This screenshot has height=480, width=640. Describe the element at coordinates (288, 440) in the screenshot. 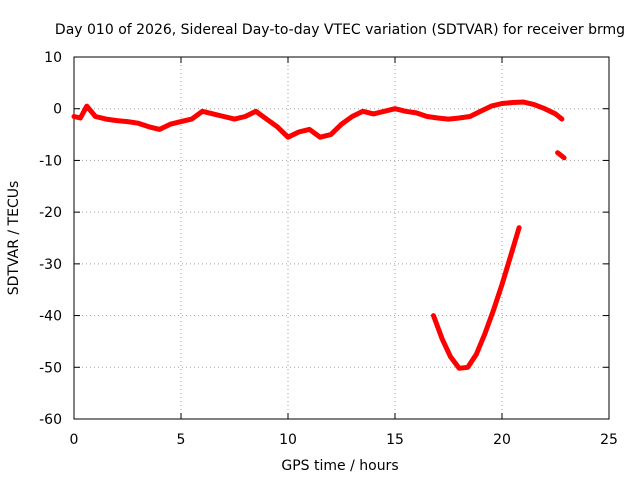

I see `x-tick-label: 10` at that location.